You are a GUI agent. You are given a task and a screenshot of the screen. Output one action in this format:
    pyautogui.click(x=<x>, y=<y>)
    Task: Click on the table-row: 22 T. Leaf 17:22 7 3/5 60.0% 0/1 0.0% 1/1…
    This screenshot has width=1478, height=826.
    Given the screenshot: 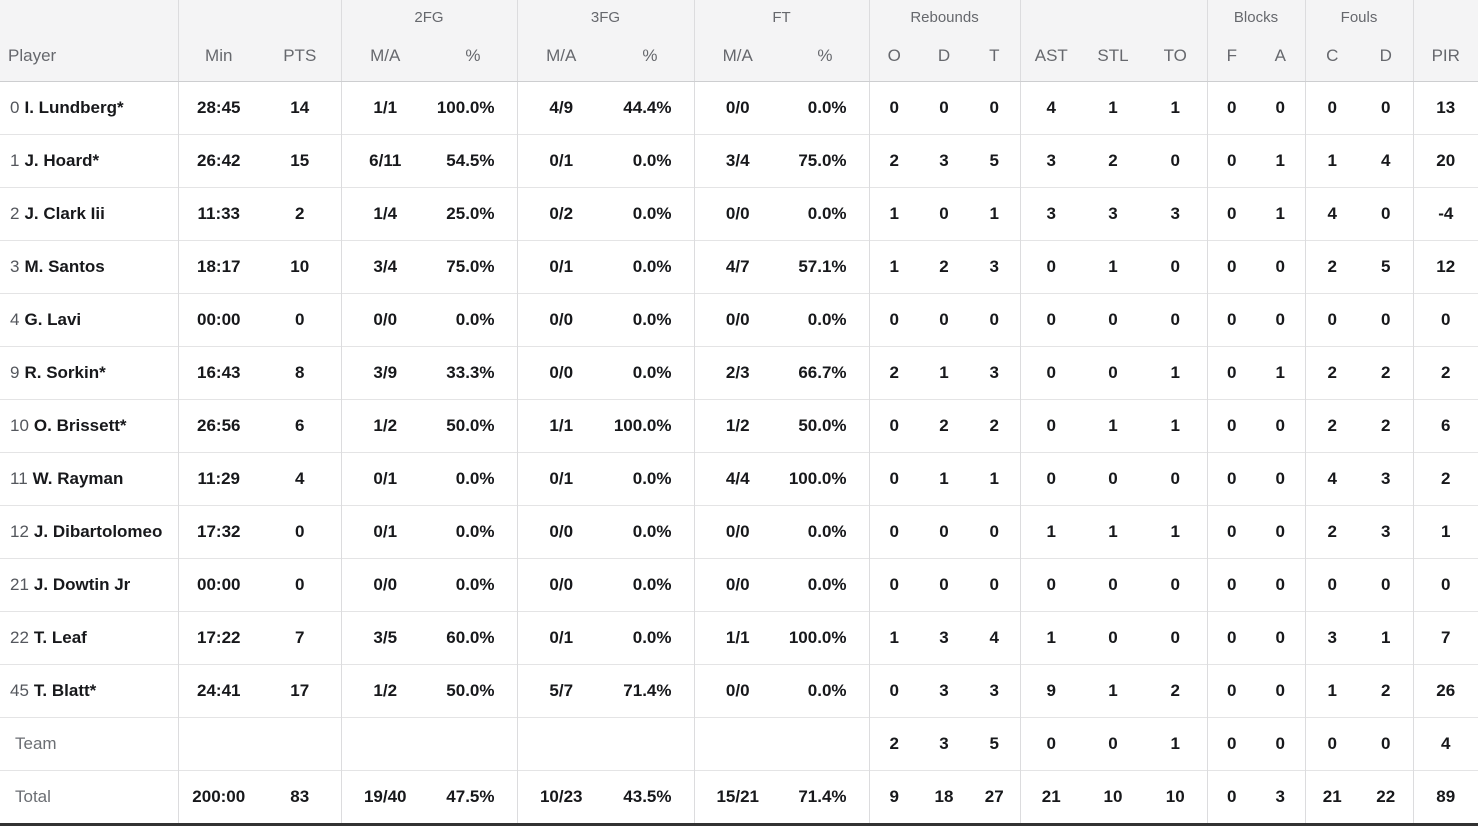 What is the action you would take?
    pyautogui.click(x=739, y=638)
    